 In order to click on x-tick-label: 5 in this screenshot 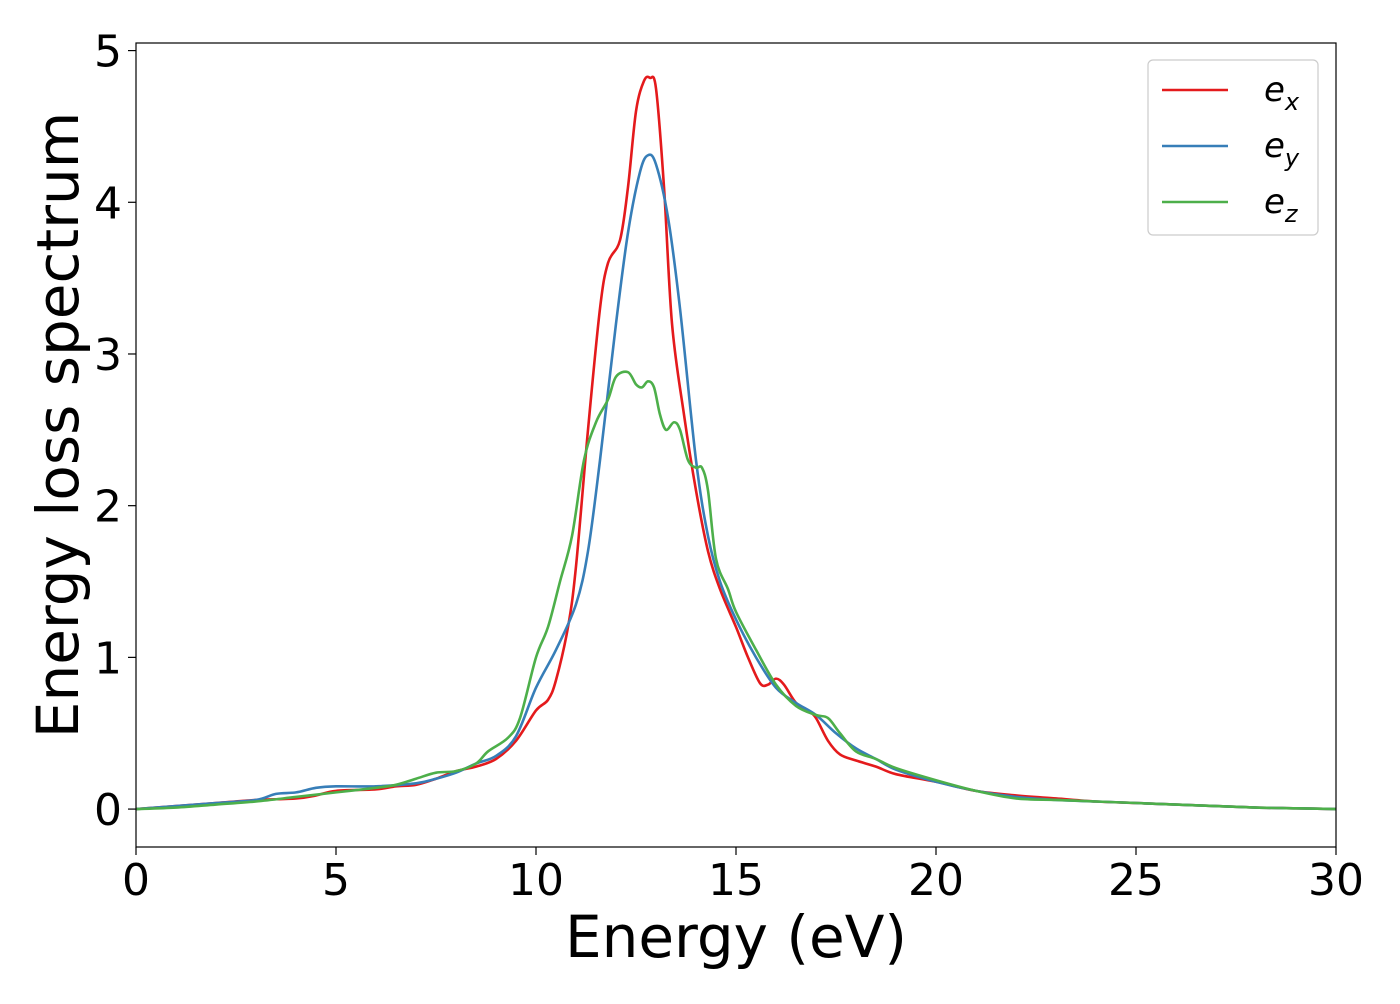, I will do `click(336, 880)`.